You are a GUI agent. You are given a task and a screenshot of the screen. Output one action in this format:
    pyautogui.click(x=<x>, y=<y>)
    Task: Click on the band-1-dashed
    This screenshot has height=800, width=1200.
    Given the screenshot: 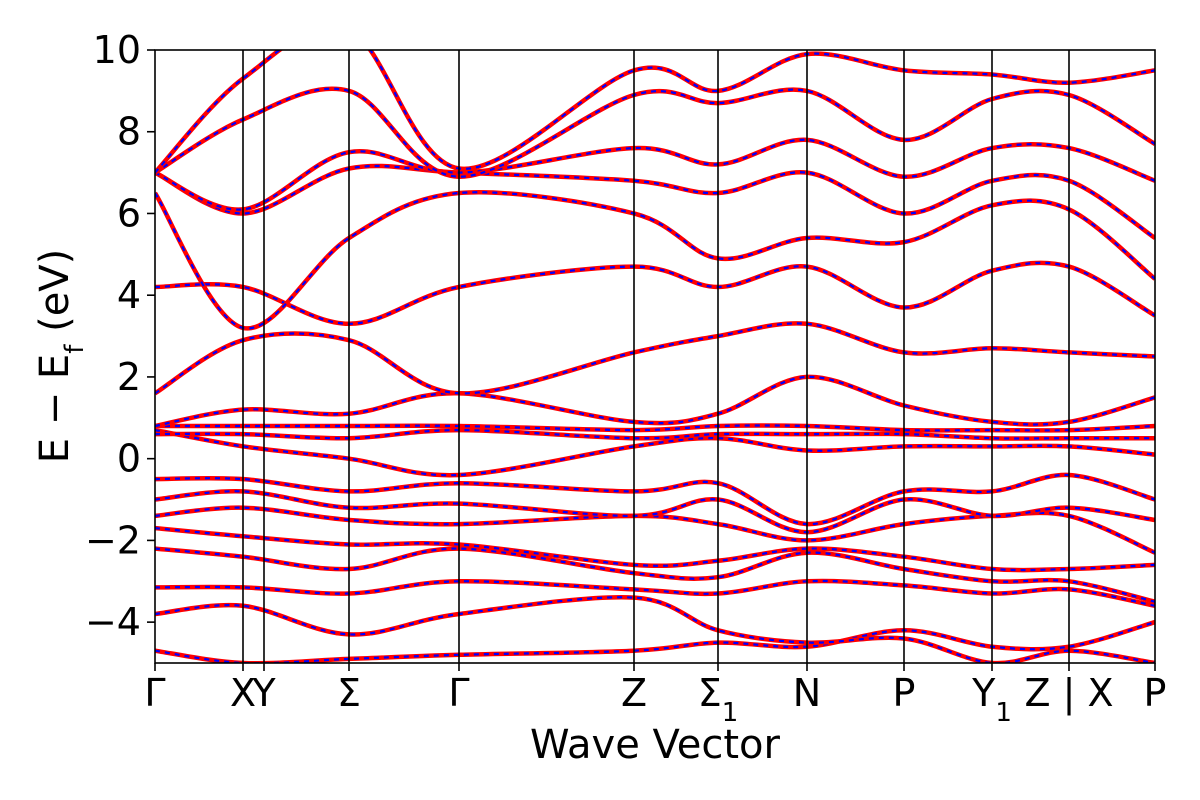 What is the action you would take?
    pyautogui.click(x=655, y=642)
    